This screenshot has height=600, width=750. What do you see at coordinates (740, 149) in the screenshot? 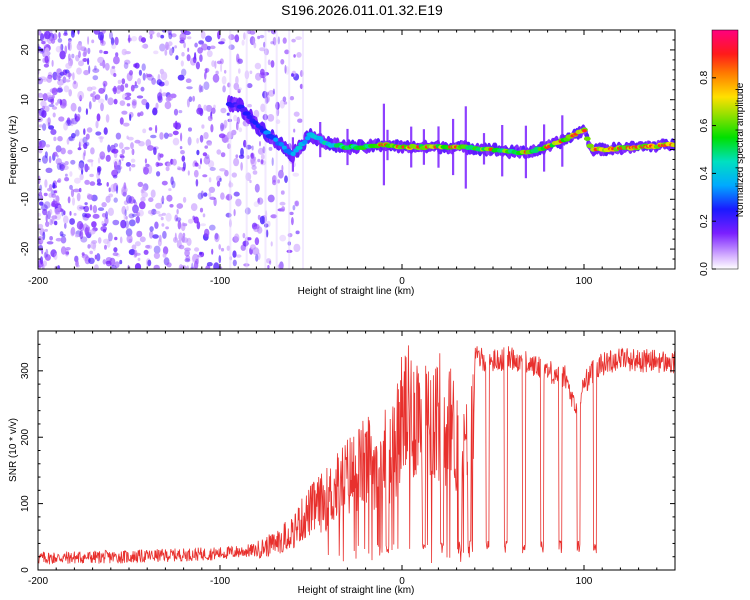
I see `colorbar-label: Normalized spectral amplitude` at bounding box center [740, 149].